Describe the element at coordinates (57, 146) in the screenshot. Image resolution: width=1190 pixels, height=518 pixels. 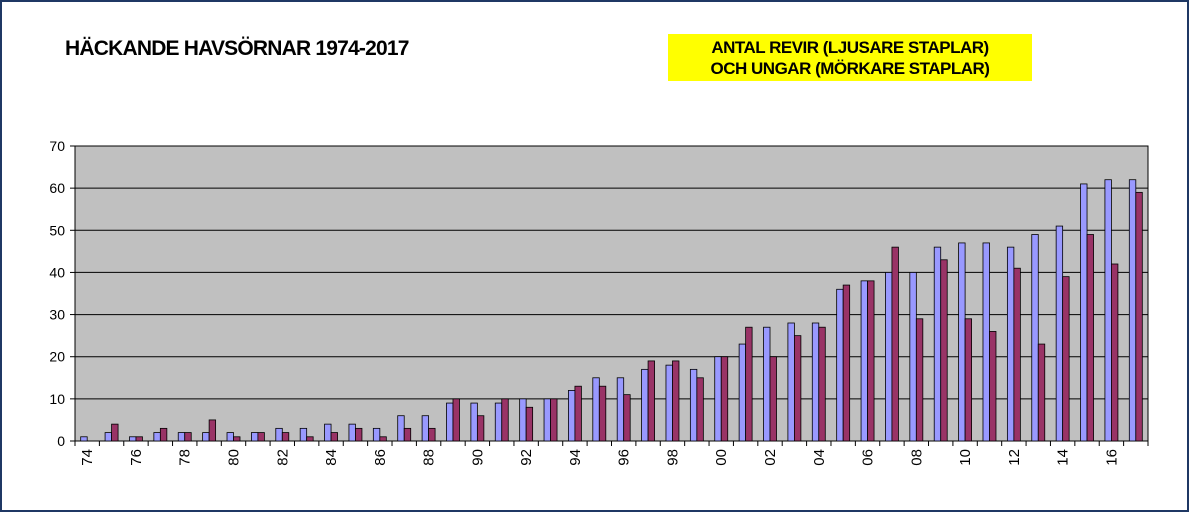
I see `y-tick-label: 70` at that location.